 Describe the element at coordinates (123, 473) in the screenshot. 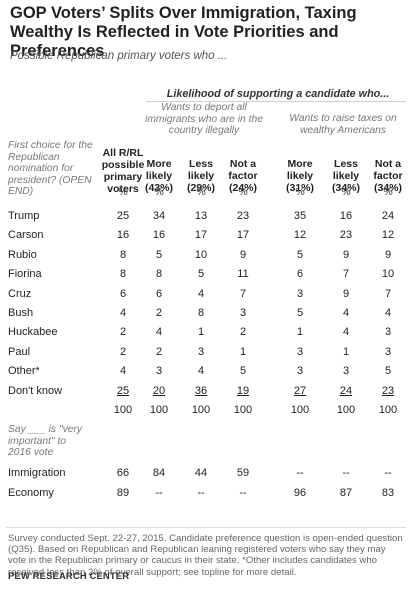

I see `table-cell: 66` at that location.